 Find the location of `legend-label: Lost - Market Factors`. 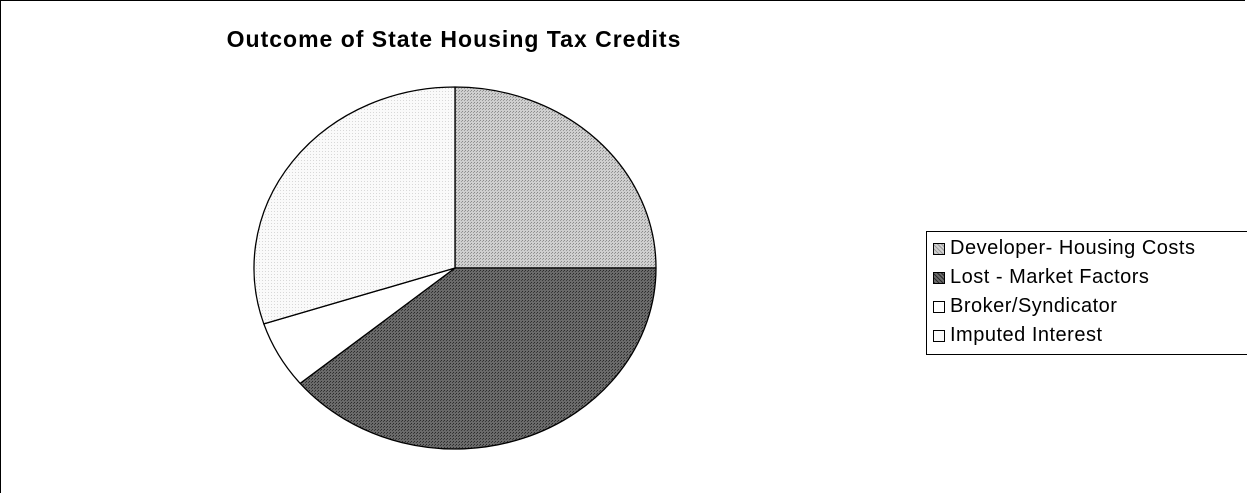

legend-label: Lost - Market Factors is located at coordinates (1050, 277).